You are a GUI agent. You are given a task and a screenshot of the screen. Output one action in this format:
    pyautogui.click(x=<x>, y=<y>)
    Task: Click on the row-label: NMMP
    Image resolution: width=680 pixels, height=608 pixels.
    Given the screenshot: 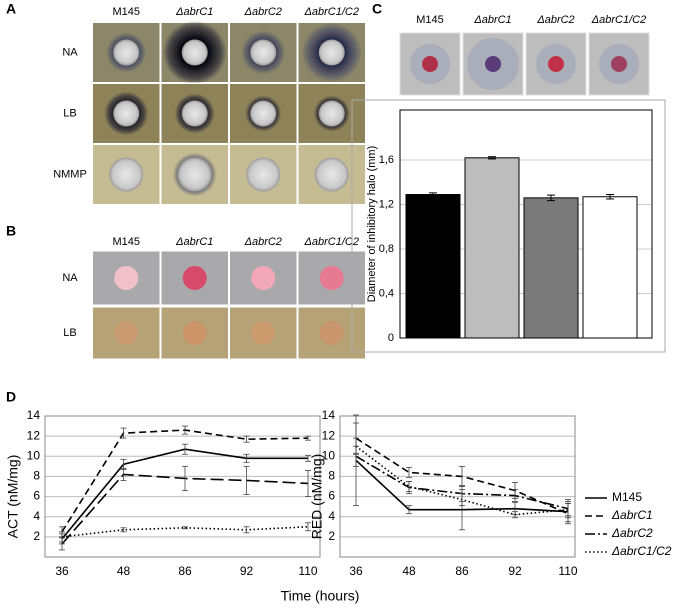 What is the action you would take?
    pyautogui.click(x=70, y=174)
    